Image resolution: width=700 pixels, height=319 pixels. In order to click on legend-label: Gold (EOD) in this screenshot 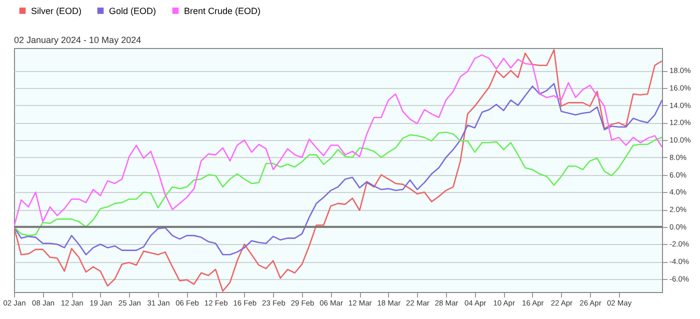, I will do `click(132, 11)`.